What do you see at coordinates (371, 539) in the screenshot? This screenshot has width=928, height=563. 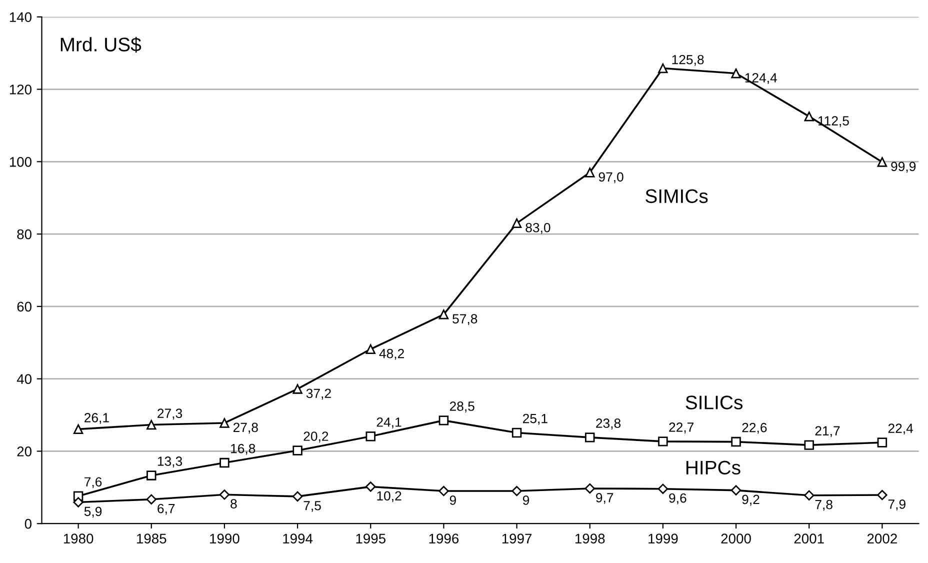 I see `x-tick-label: 1995` at bounding box center [371, 539].